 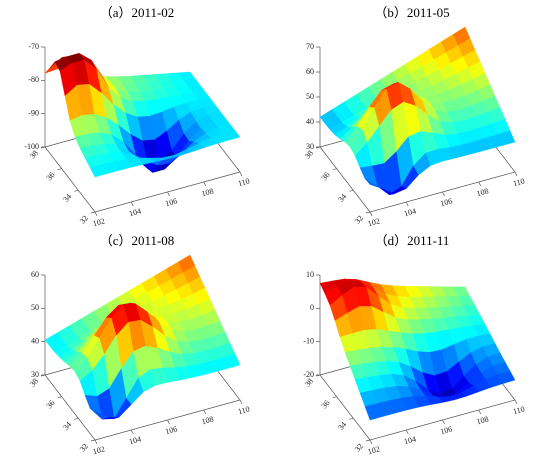 I want to click on panel-title: （b）2011-05, so click(x=411, y=12).